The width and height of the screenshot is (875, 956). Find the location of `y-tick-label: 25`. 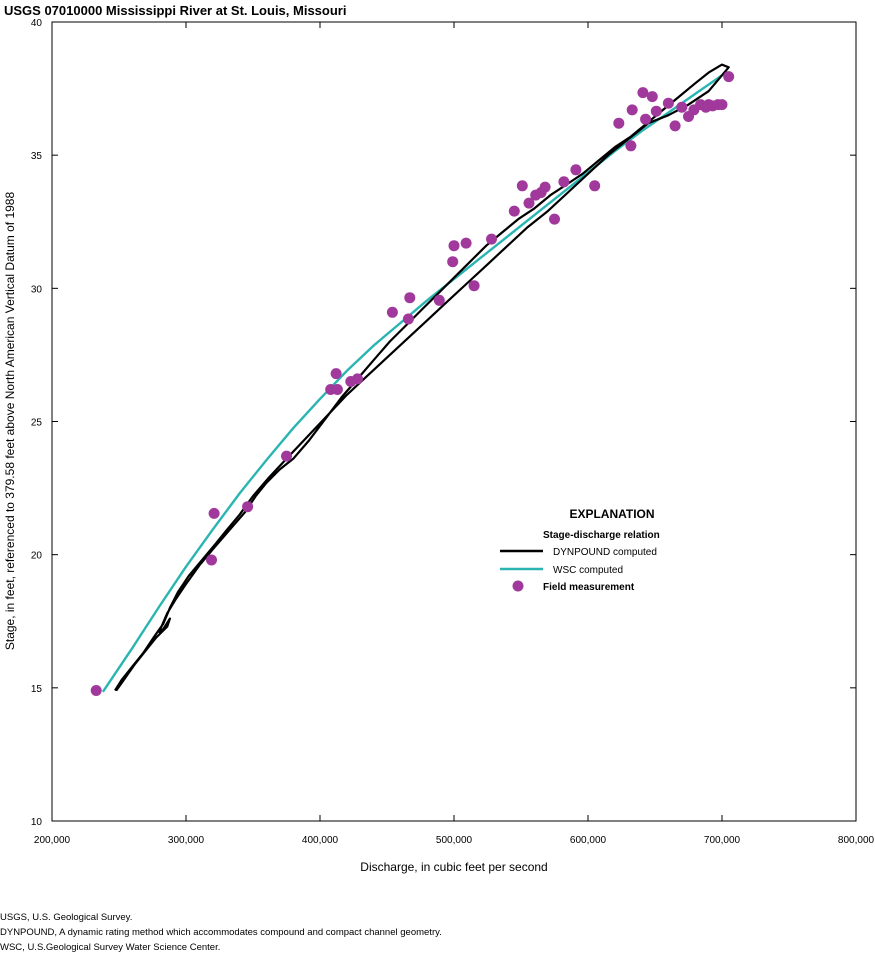

y-tick-label: 25 is located at coordinates (37, 423).